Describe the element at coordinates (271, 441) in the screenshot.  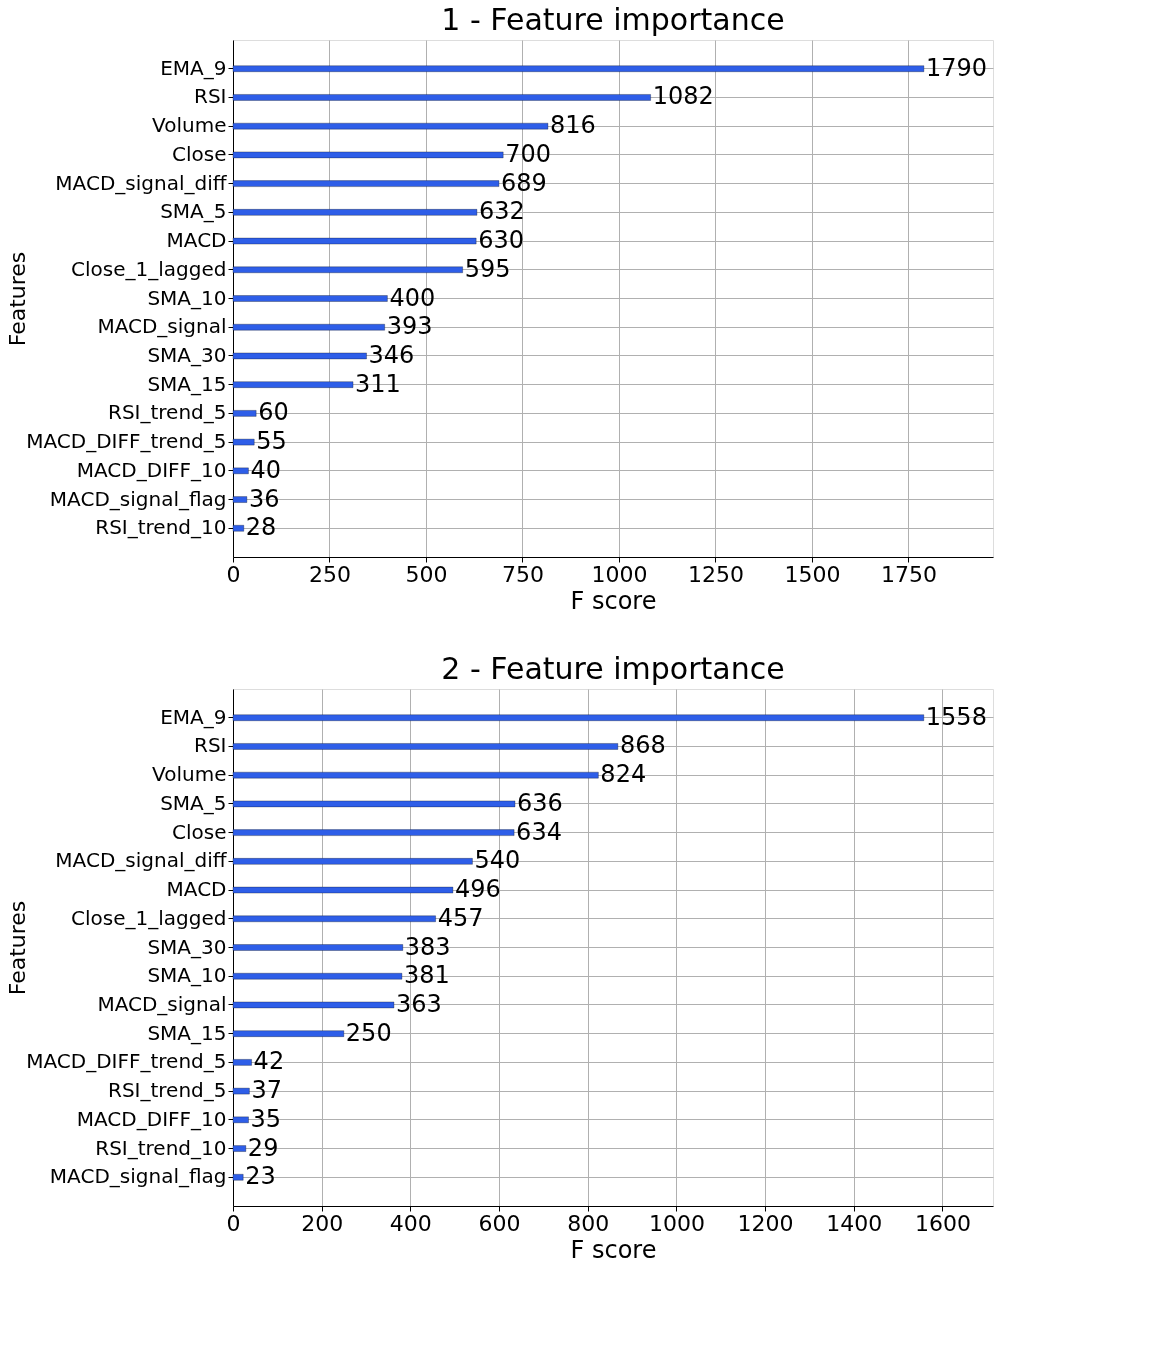
I see `data-label: 55` at that location.